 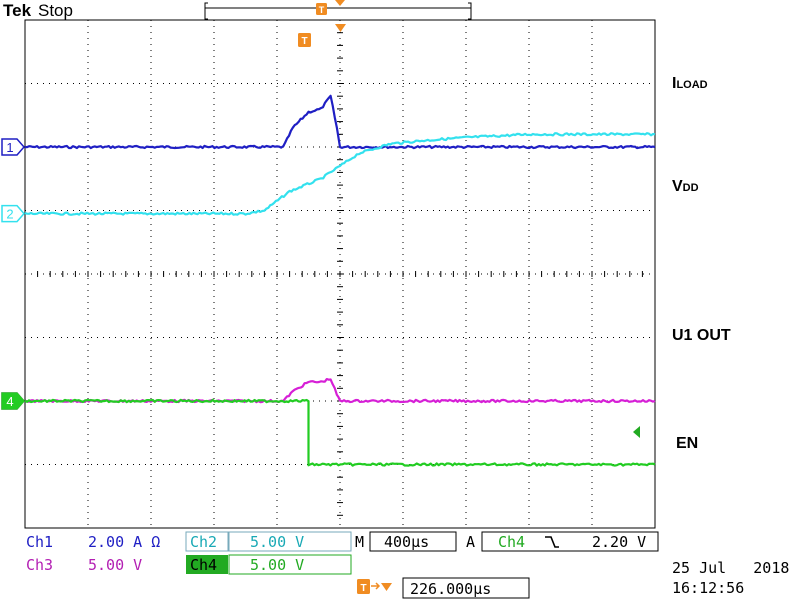 What do you see at coordinates (406, 542) in the screenshot?
I see `timebase-value: 400µs` at bounding box center [406, 542].